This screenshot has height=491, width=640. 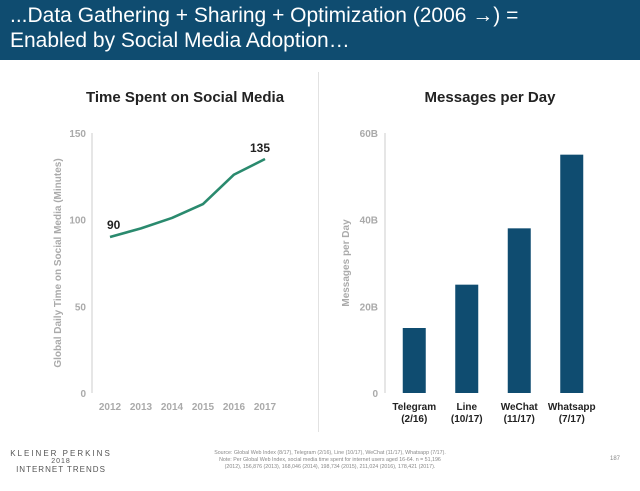 I want to click on page-number: 187, so click(x=615, y=459).